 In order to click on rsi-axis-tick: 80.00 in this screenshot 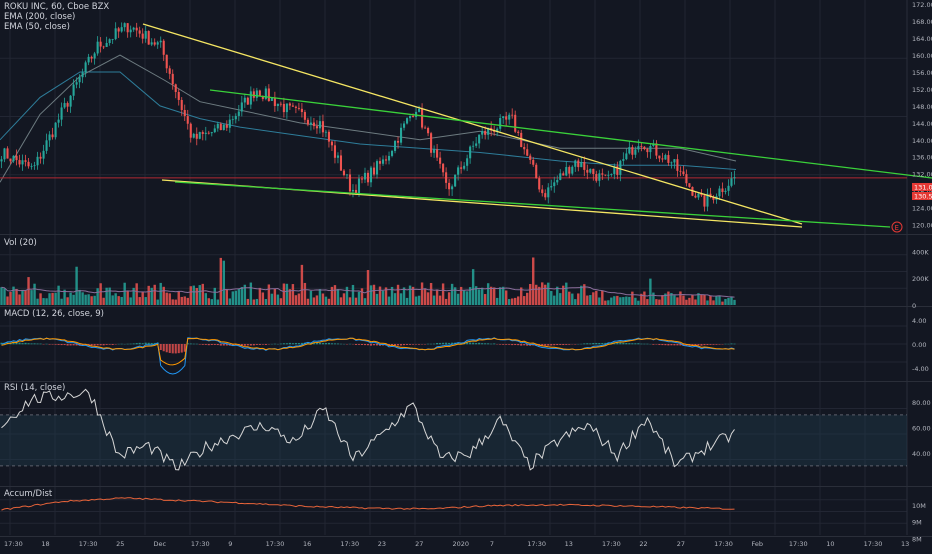, I will do `click(921, 403)`.